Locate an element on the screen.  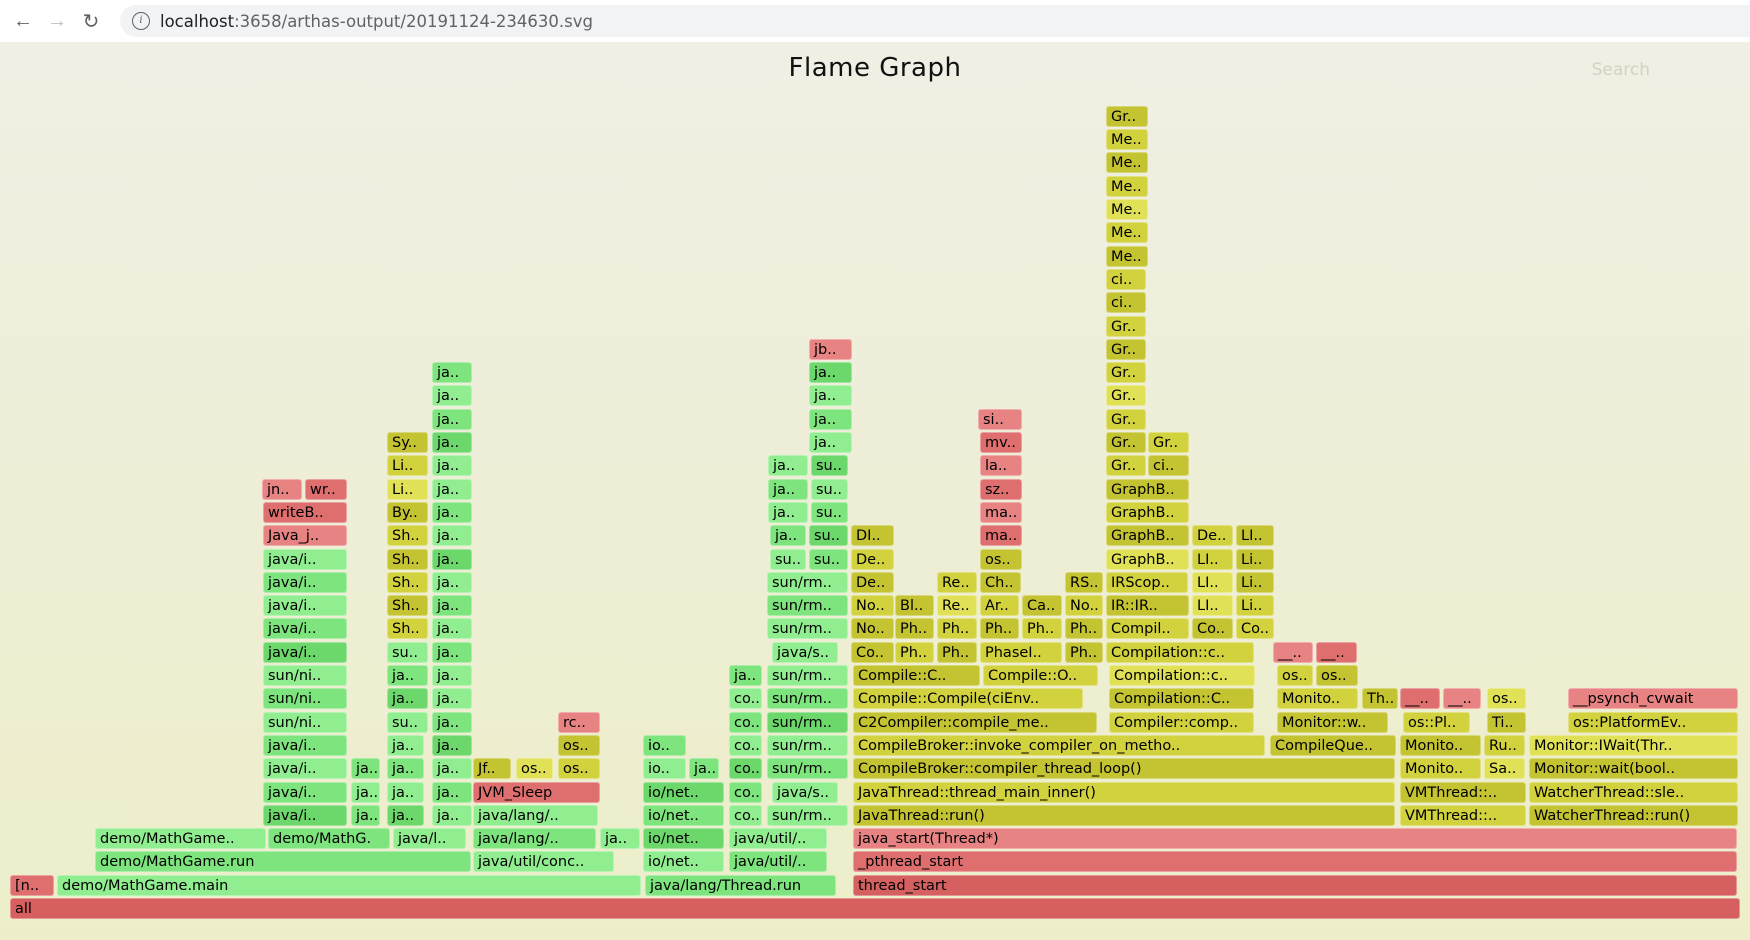
flame-frame: Li.. is located at coordinates (1255, 582).